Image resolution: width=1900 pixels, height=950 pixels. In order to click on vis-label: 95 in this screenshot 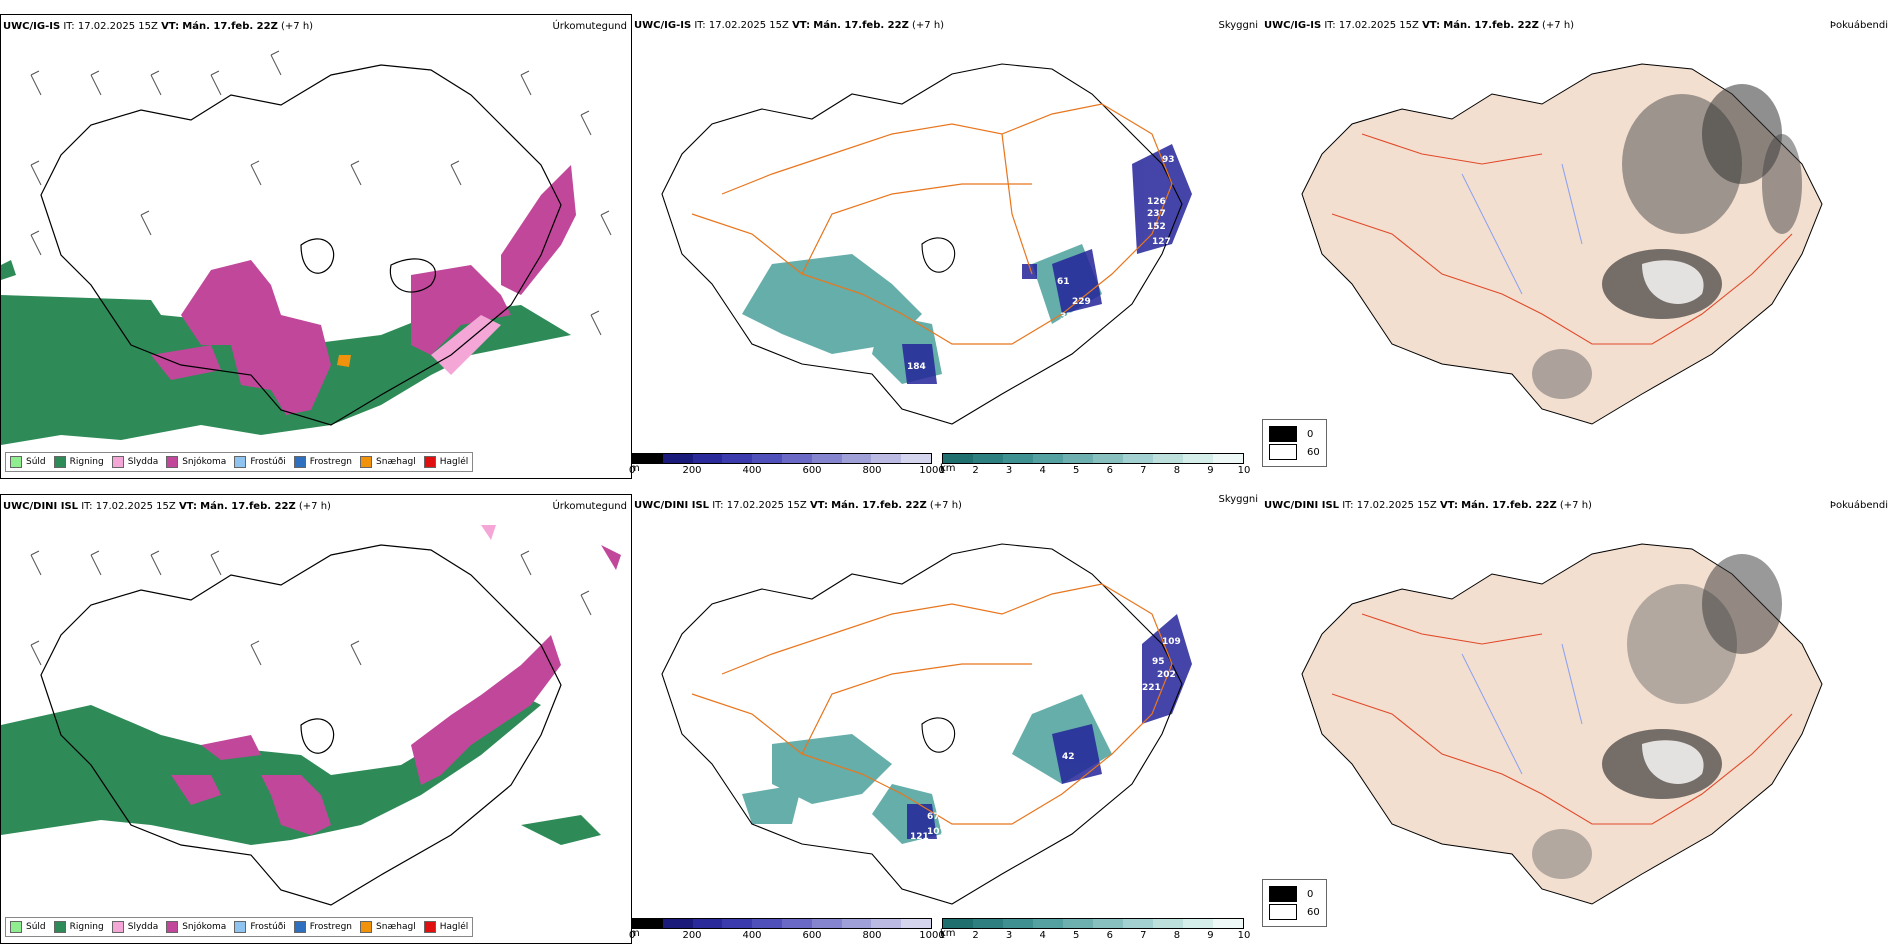, I will do `click(1158, 662)`.